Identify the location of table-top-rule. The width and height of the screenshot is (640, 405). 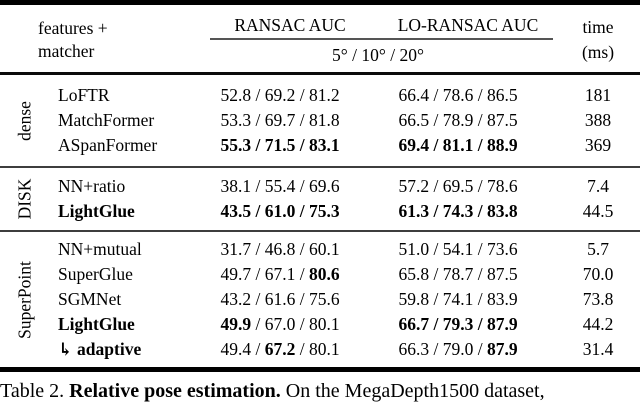
(320, 2).